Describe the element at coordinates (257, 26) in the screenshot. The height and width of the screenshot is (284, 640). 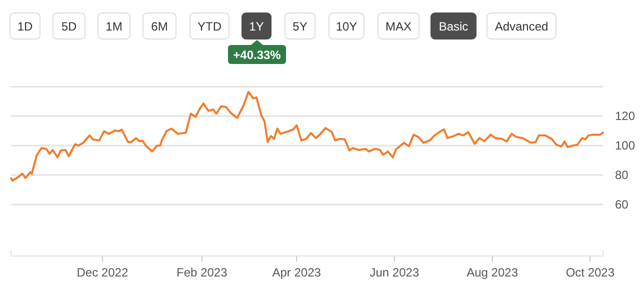
I see `button: 1Y` at that location.